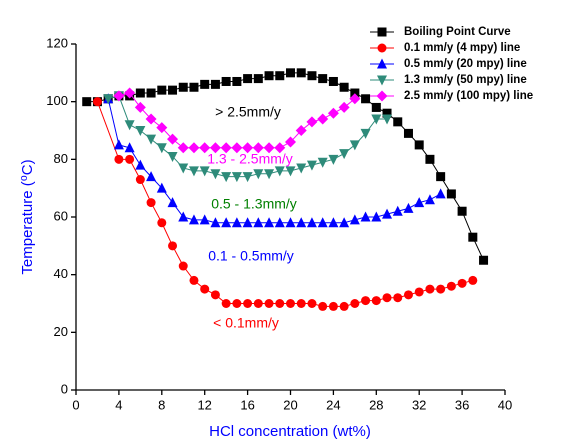  Describe the element at coordinates (290, 404) in the screenshot. I see `x-tick-label: 20` at that location.